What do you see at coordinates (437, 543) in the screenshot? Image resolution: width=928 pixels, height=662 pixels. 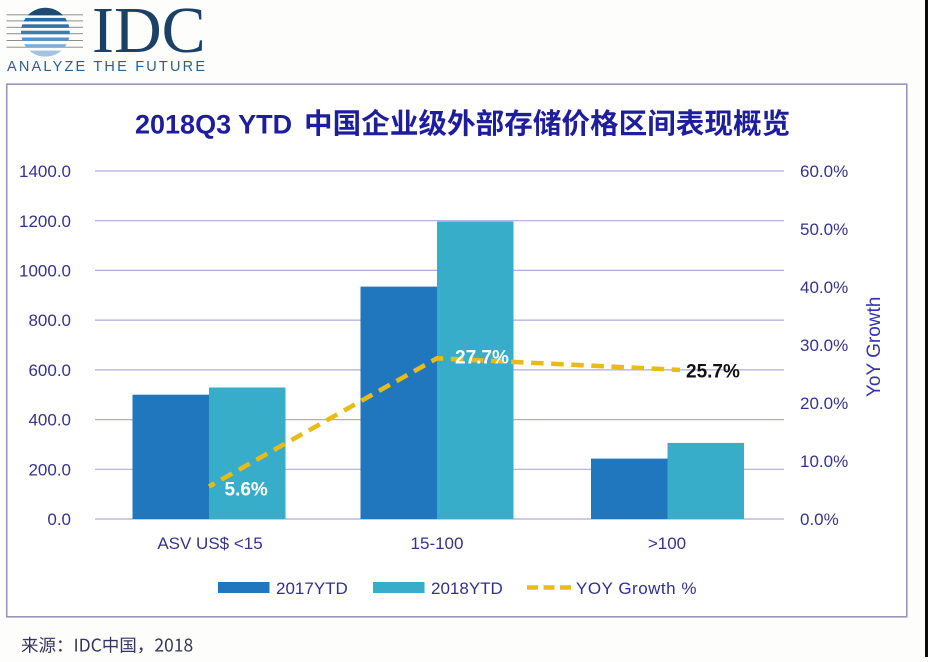 I see `svg-text: 15-100` at bounding box center [437, 543].